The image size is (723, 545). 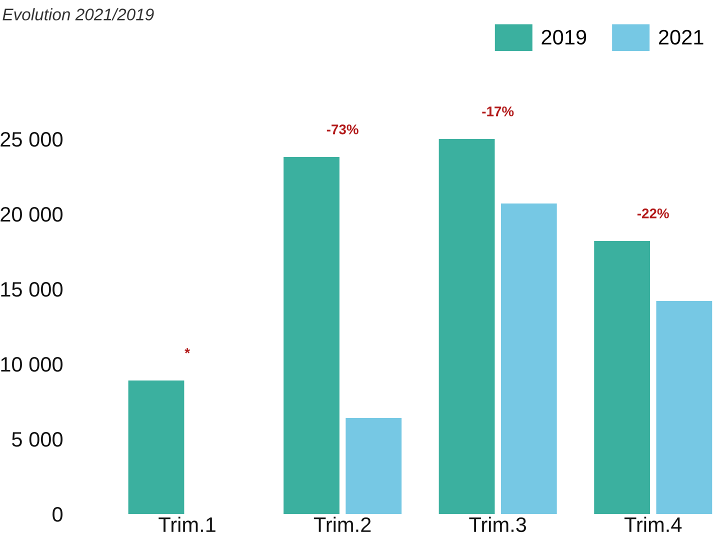 I want to click on annotation: *, so click(x=187, y=351).